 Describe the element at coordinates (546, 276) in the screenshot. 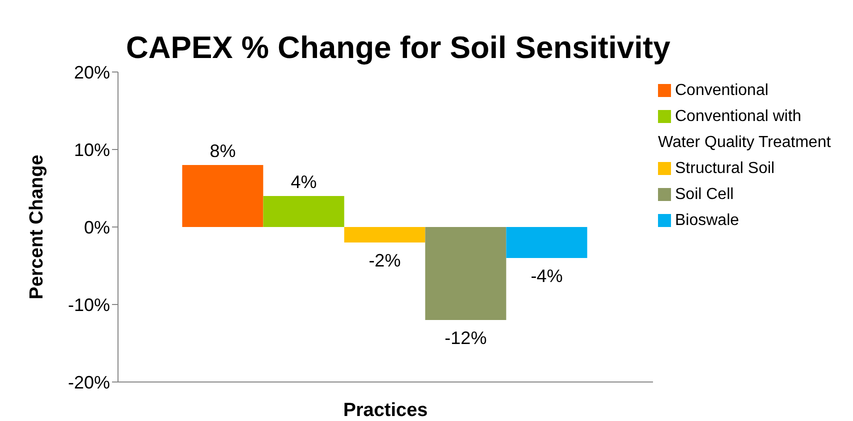

I see `data-label: -4%` at that location.